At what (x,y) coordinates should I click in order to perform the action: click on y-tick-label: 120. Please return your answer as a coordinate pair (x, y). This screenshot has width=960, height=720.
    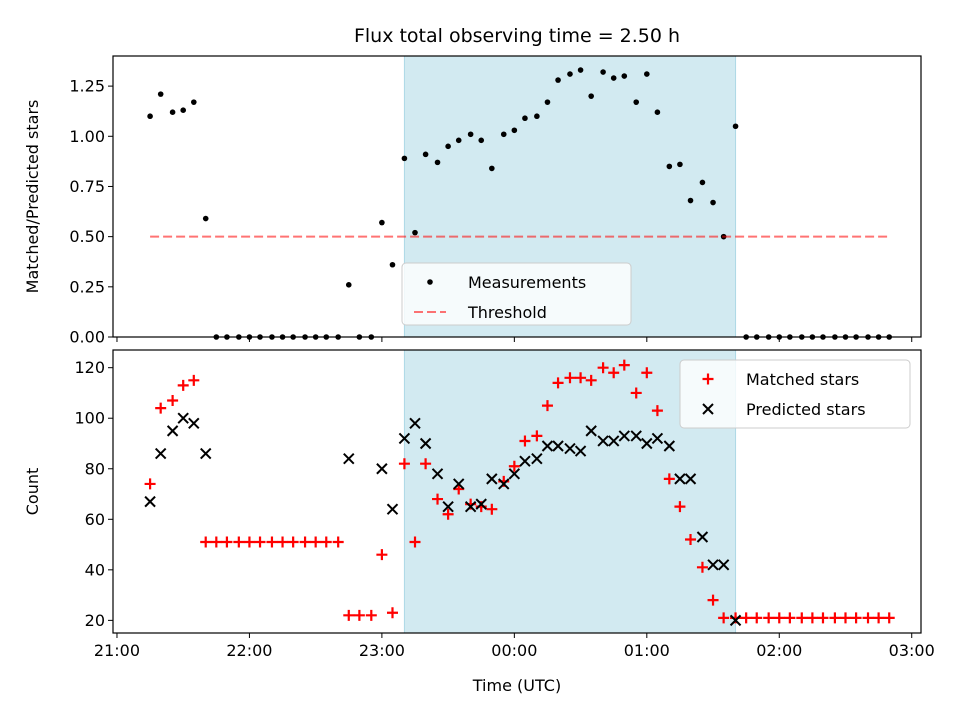
    Looking at the image, I should click on (89, 367).